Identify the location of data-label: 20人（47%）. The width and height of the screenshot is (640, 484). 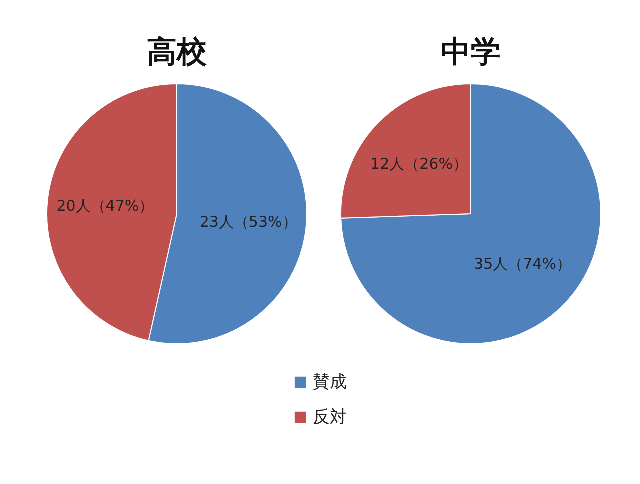
(105, 206).